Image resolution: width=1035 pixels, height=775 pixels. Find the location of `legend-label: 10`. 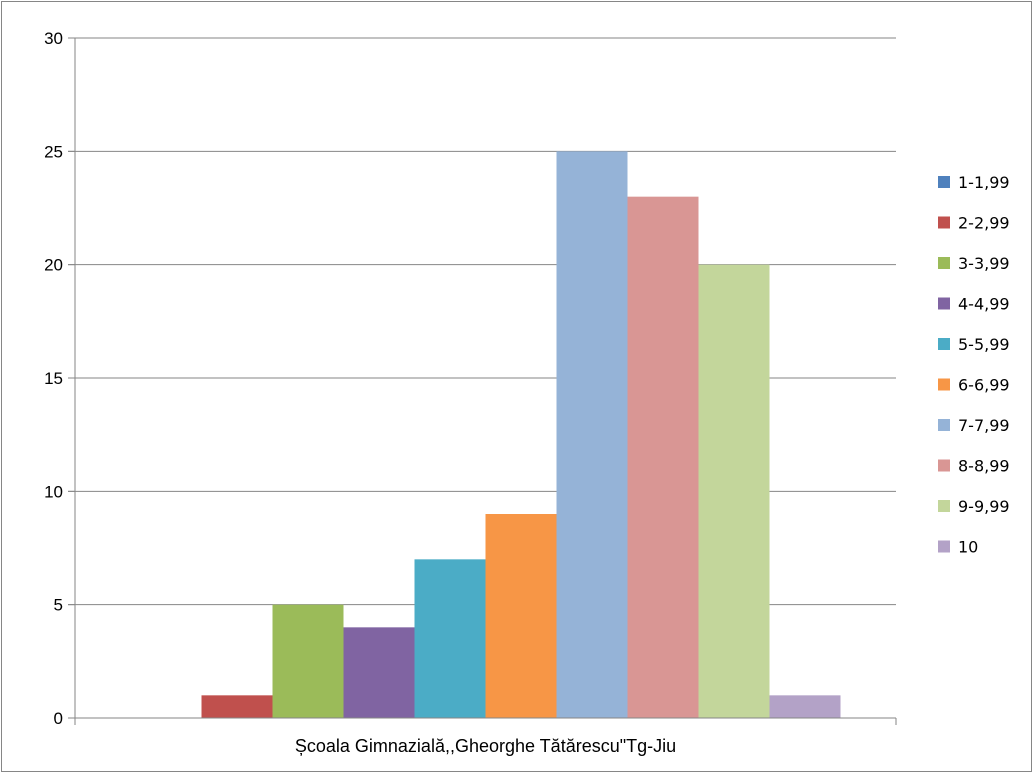

legend-label: 10 is located at coordinates (968, 547).